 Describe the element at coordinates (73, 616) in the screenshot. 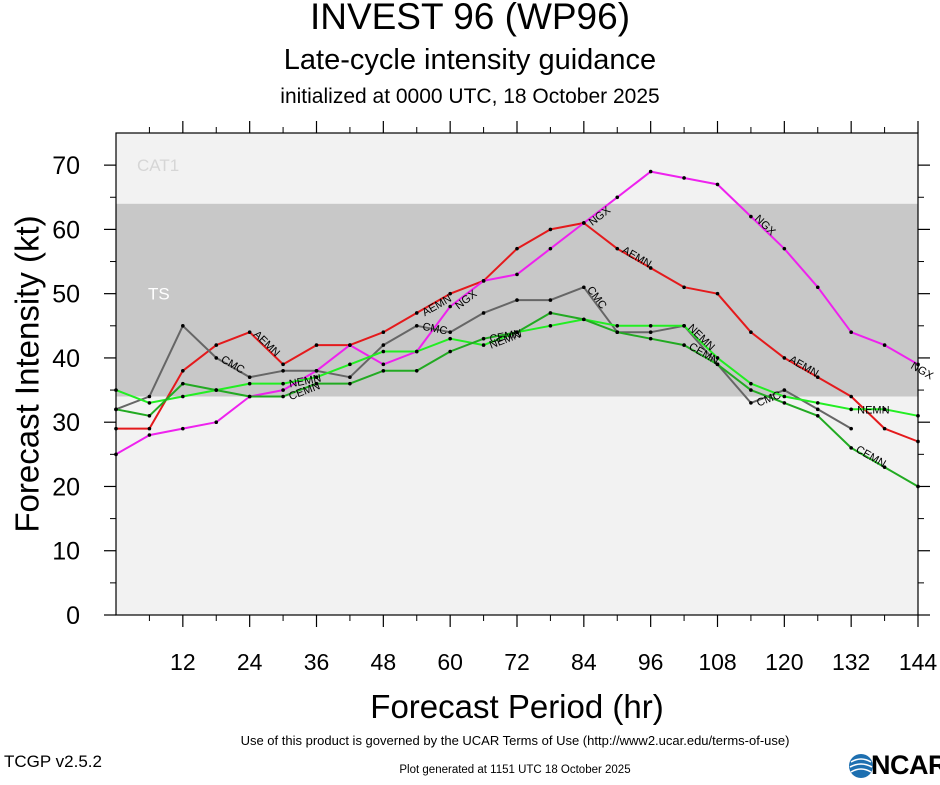

I see `y-tick-label: 0` at that location.